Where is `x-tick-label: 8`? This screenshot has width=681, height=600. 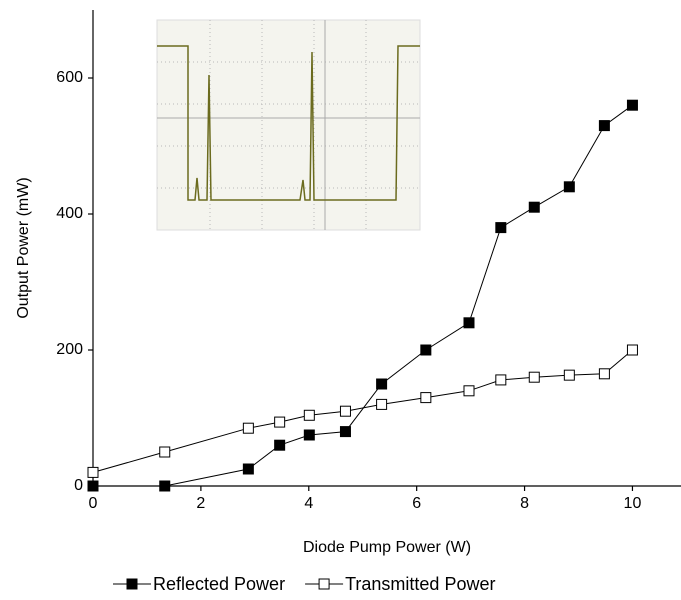 x-tick-label: 8 is located at coordinates (524, 503).